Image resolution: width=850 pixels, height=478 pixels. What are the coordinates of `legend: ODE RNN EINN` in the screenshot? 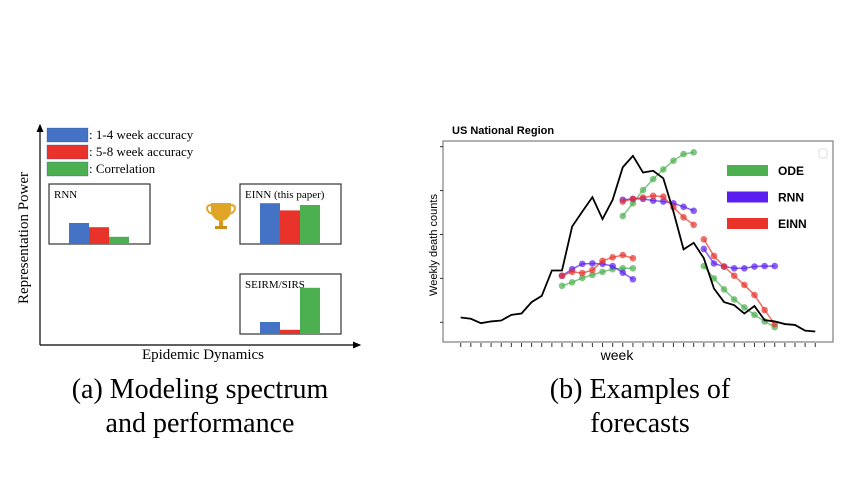 It's located at (767, 197).